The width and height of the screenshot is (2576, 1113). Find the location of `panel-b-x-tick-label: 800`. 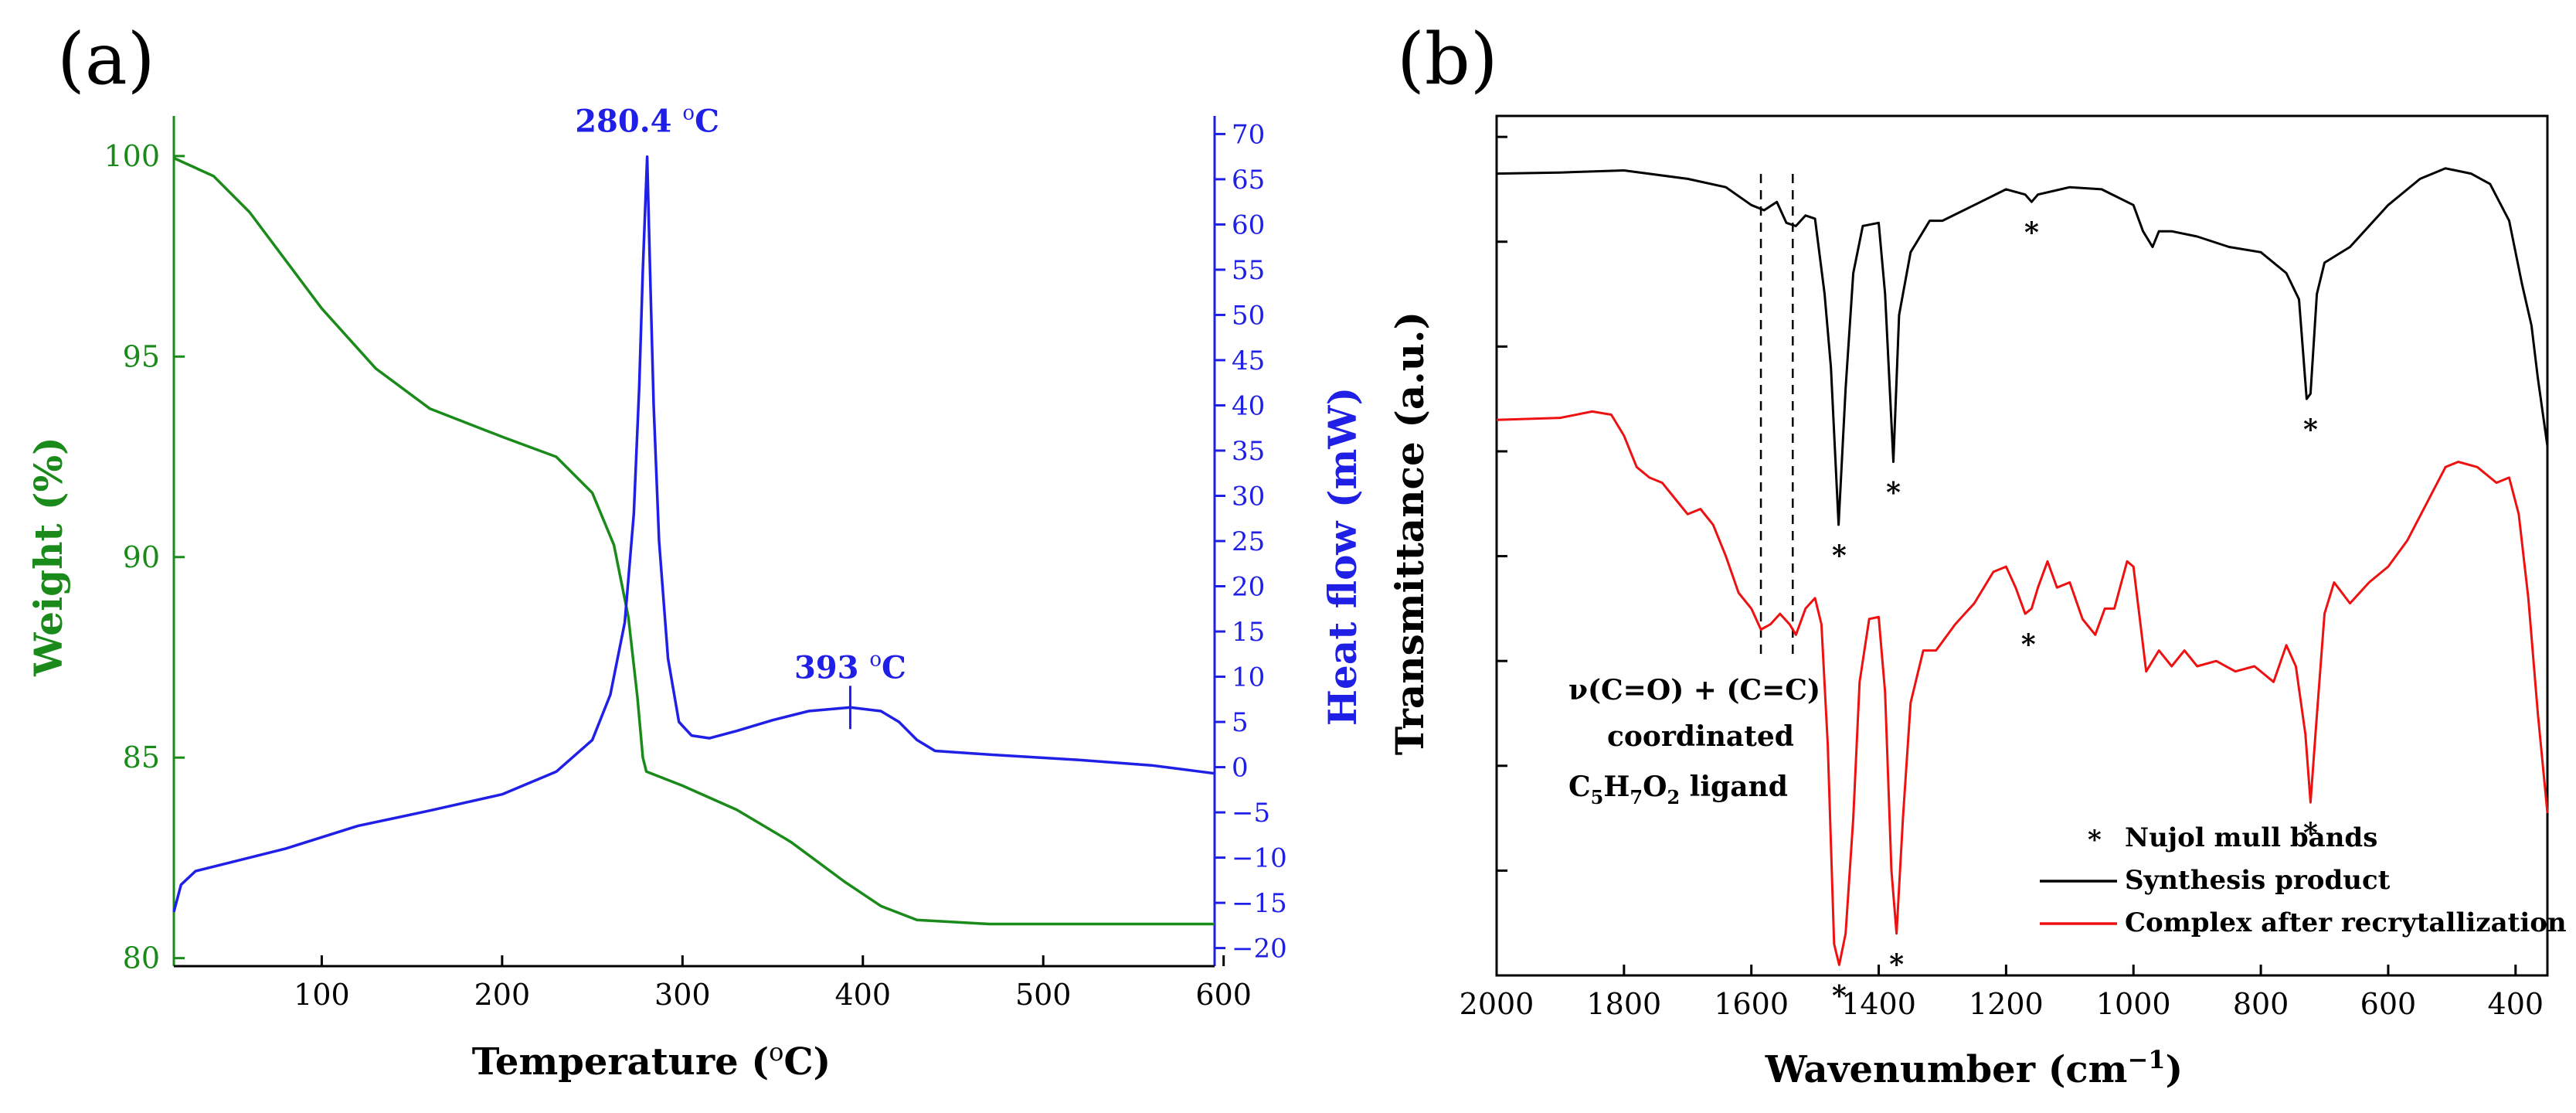

panel-b-x-tick-label: 800 is located at coordinates (2261, 1004).